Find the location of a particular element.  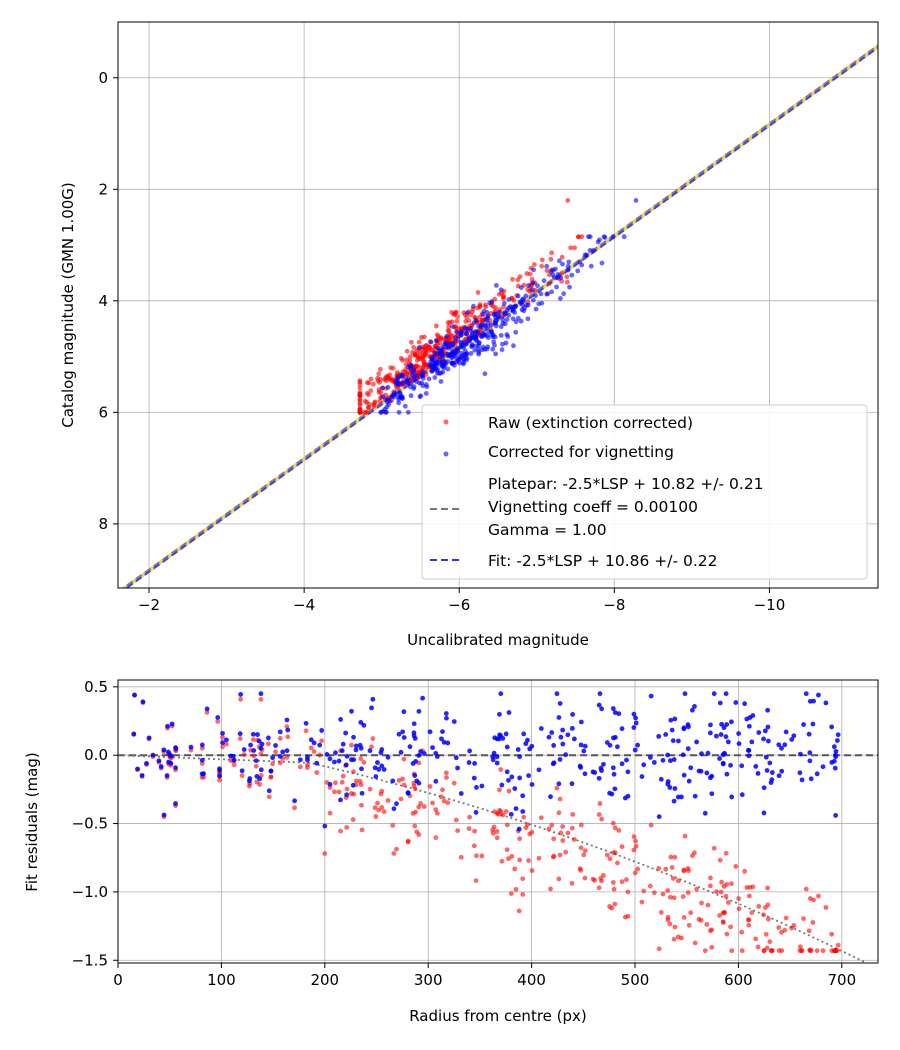

bottom-y-axis-label: Fit residuals (mag) is located at coordinates (32, 821).